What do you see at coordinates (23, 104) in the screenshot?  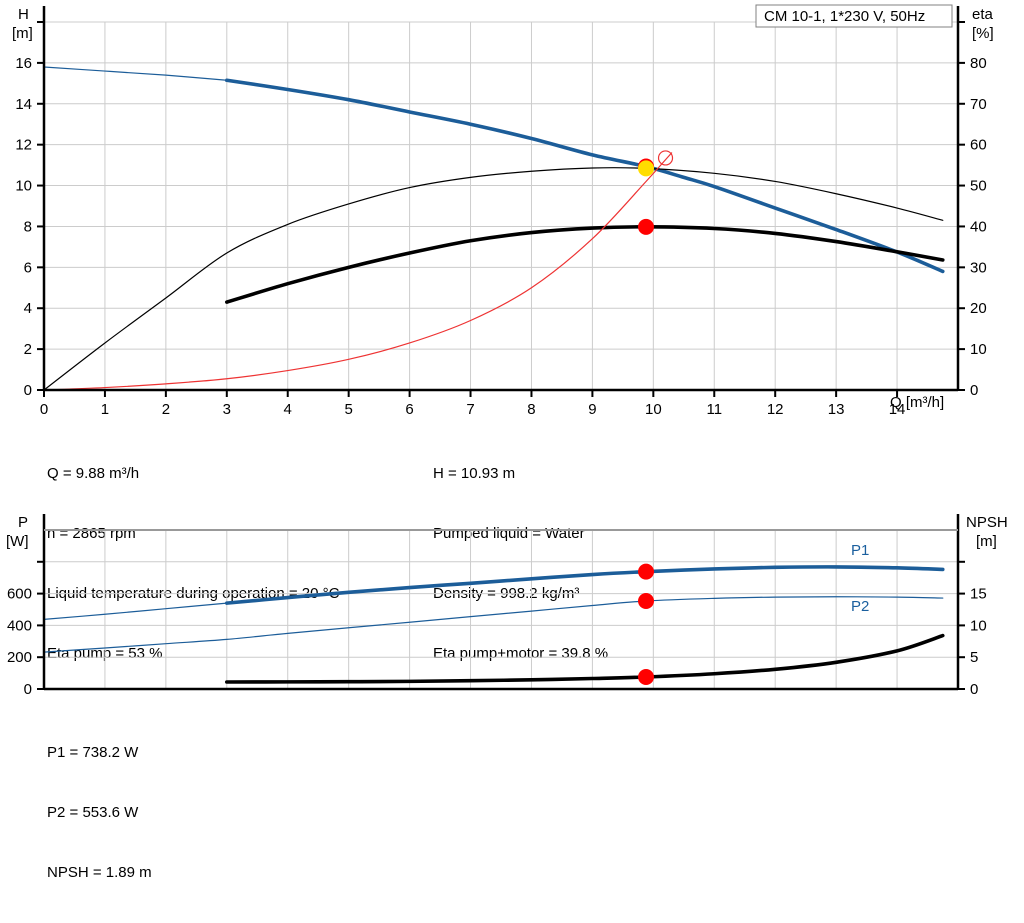 I see `tick-label-left: 14` at bounding box center [23, 104].